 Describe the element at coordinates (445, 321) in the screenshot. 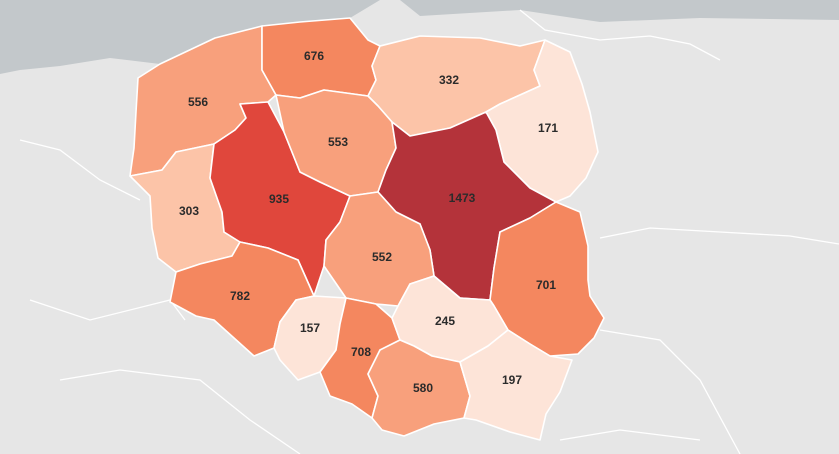

I see `label-swietokrzyskie: 245` at that location.